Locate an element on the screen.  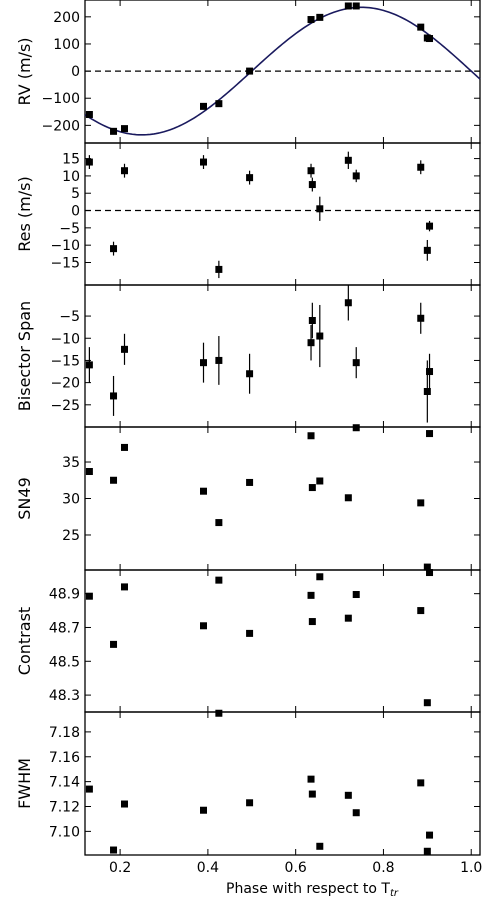
y-tick-label-fwhm: 7.16 is located at coordinates (64, 758).